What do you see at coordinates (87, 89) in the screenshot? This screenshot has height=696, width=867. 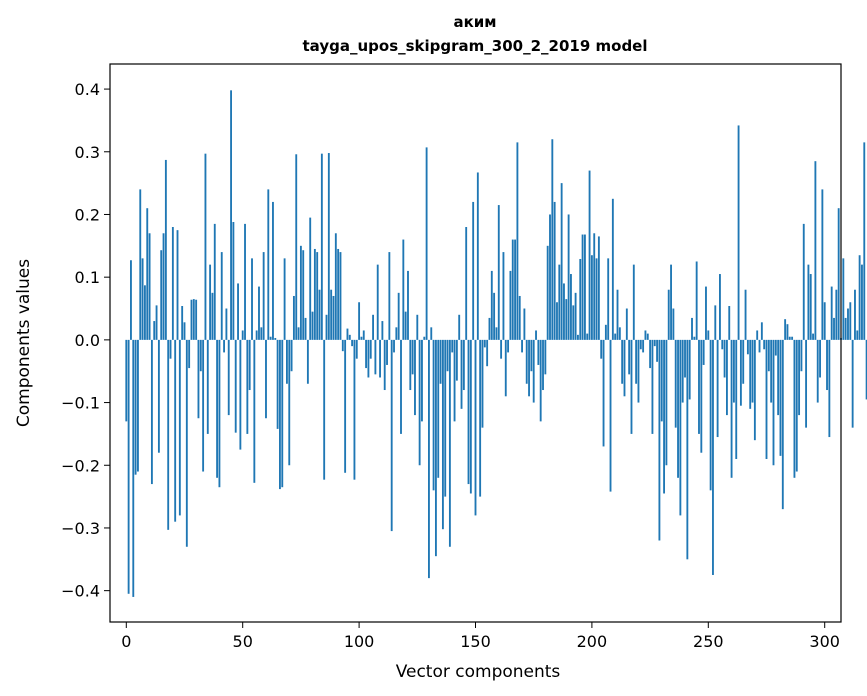 I see `y-tick-label: 0.4` at bounding box center [87, 89].